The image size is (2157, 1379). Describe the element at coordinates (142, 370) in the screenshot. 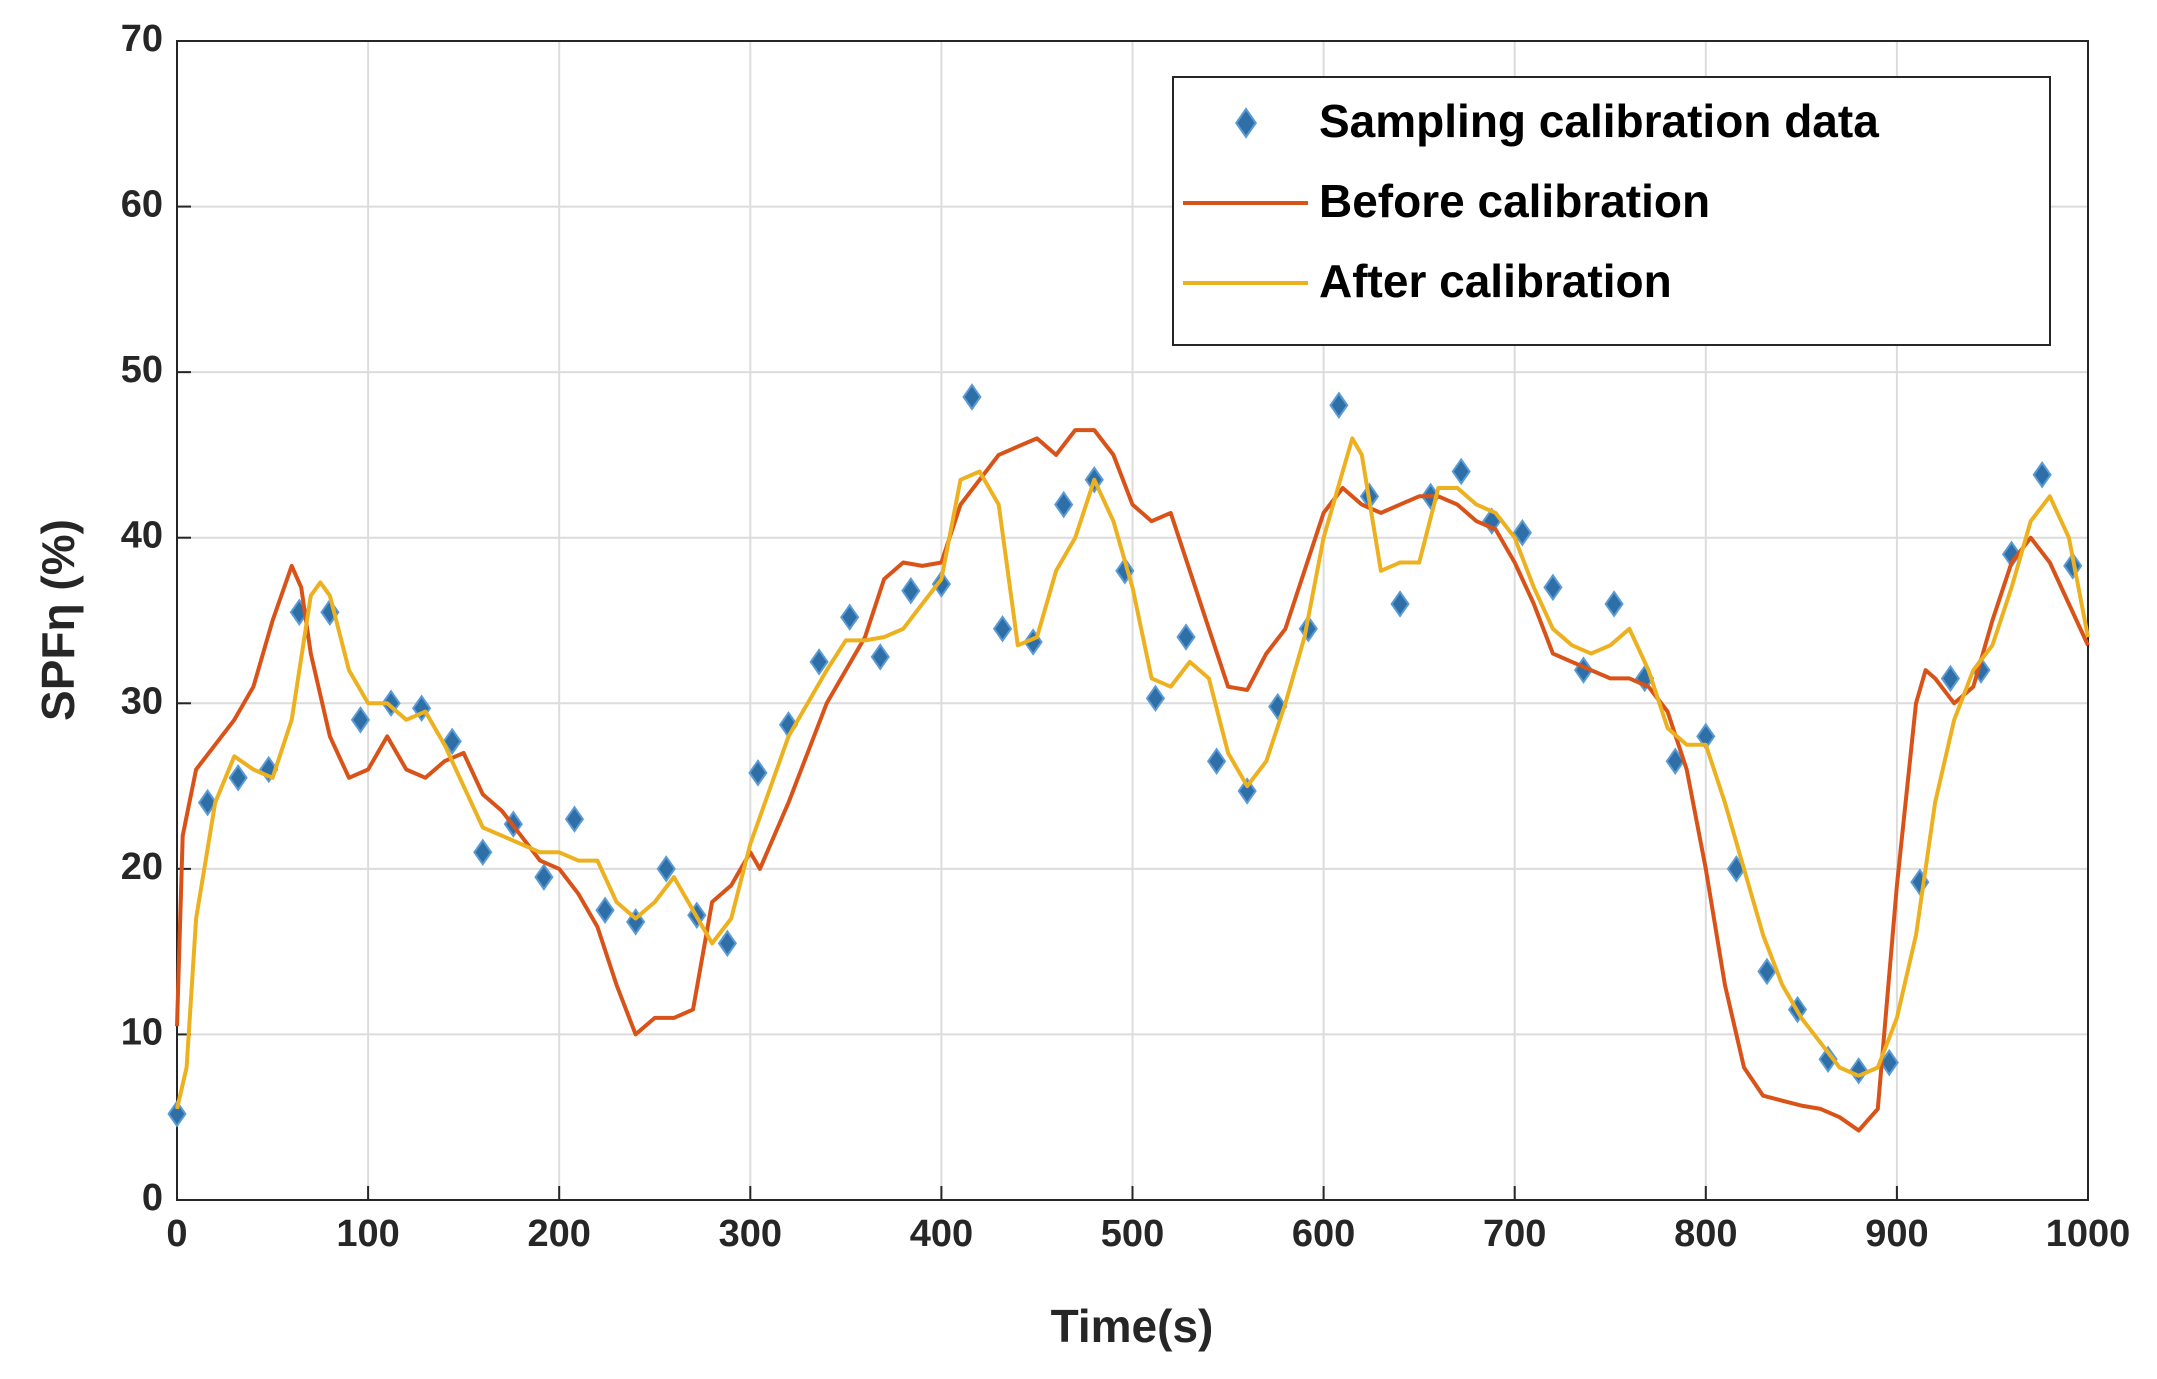

I see `y-tick-label: 50` at that location.